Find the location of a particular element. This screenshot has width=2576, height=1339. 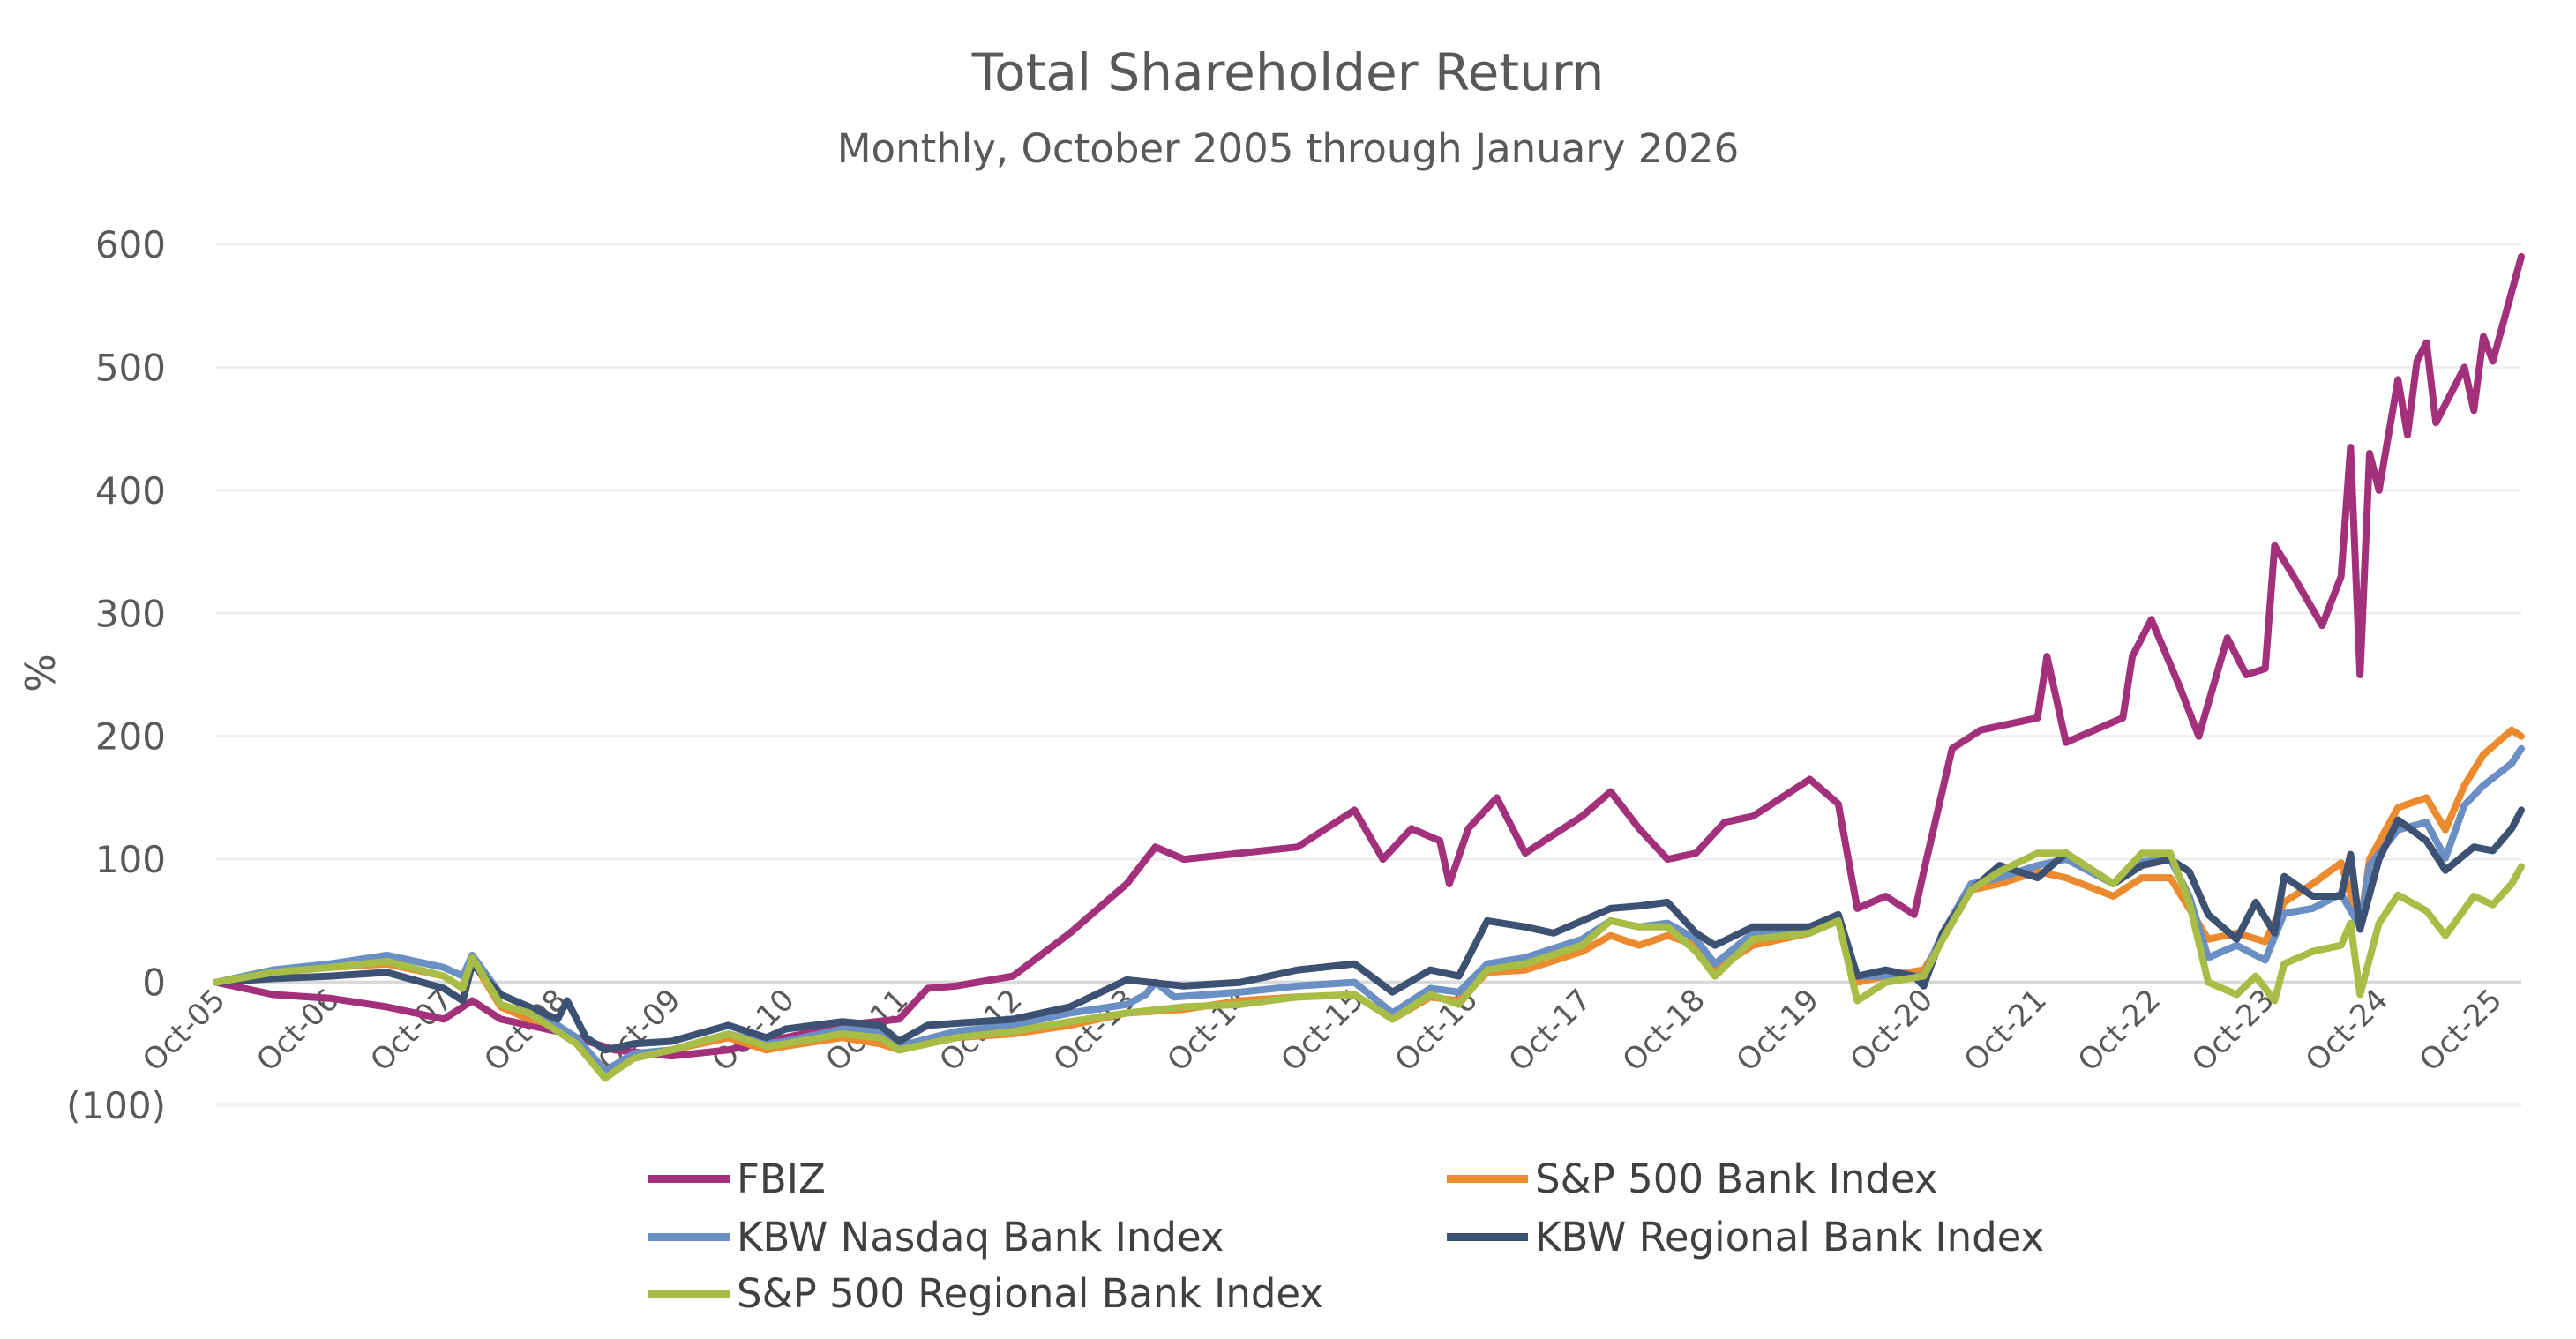

y-tick-label: 500 is located at coordinates (130, 367).